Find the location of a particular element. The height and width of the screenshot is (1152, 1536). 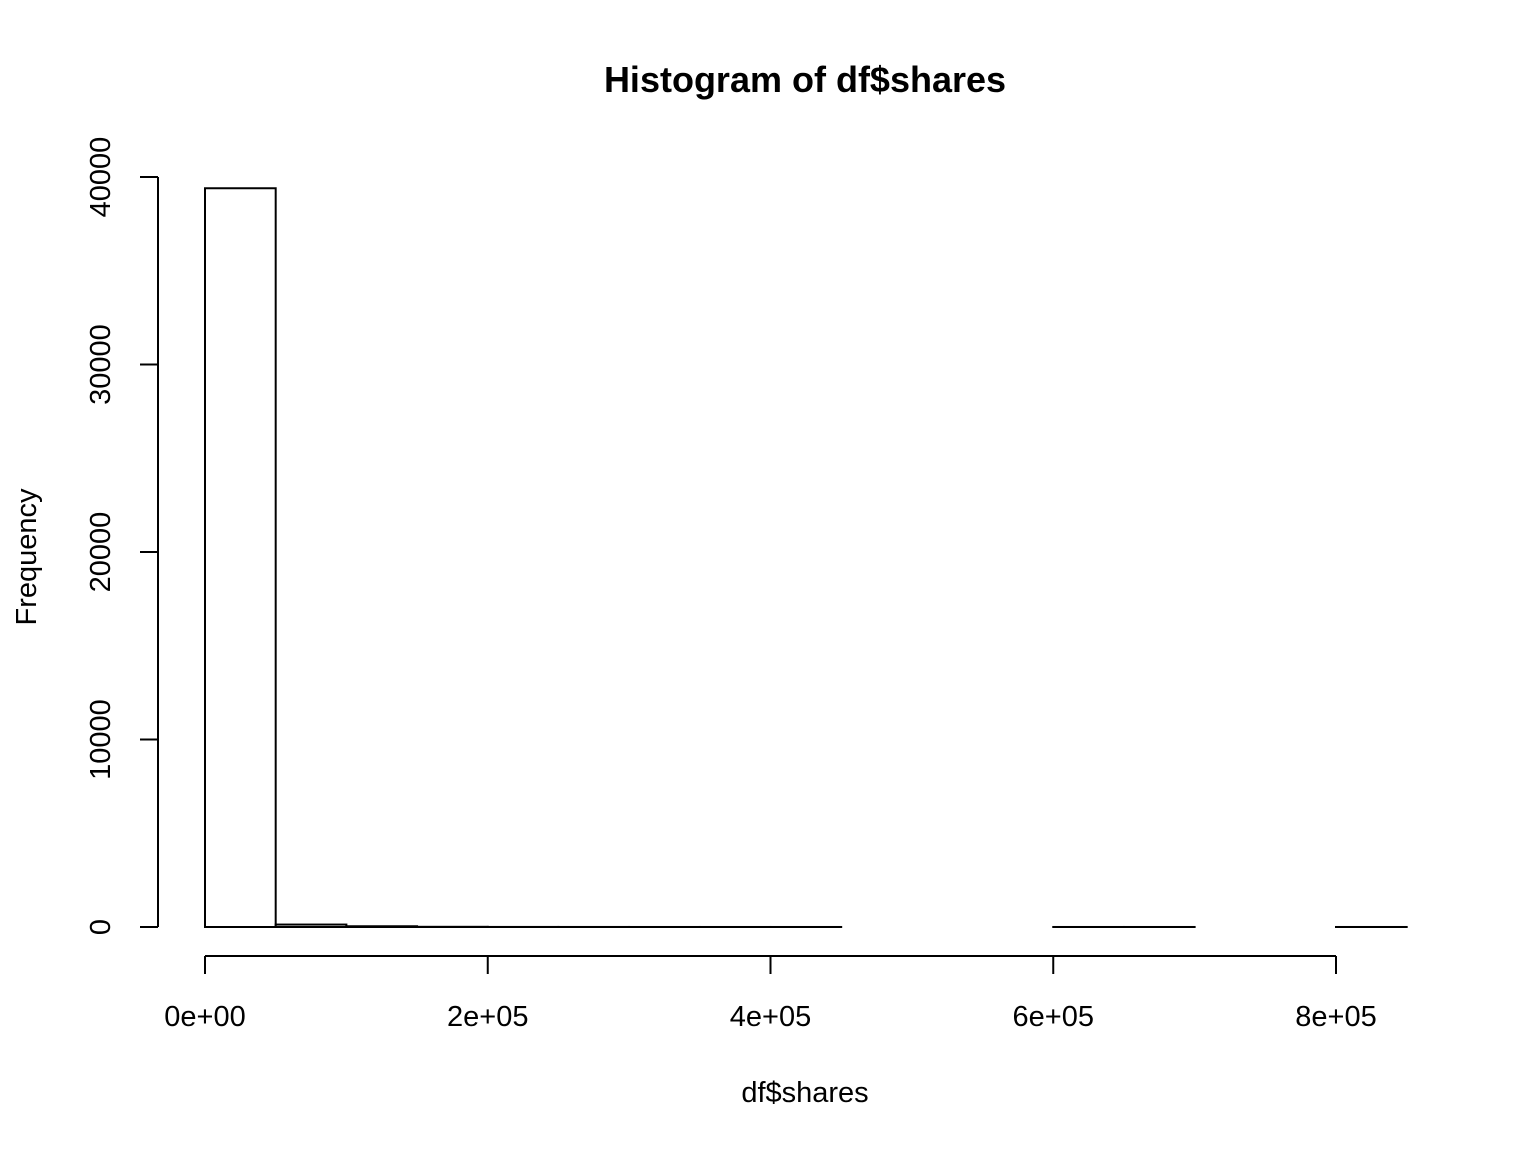

x-tick-label-4: 8e+05 is located at coordinates (1335, 1017).